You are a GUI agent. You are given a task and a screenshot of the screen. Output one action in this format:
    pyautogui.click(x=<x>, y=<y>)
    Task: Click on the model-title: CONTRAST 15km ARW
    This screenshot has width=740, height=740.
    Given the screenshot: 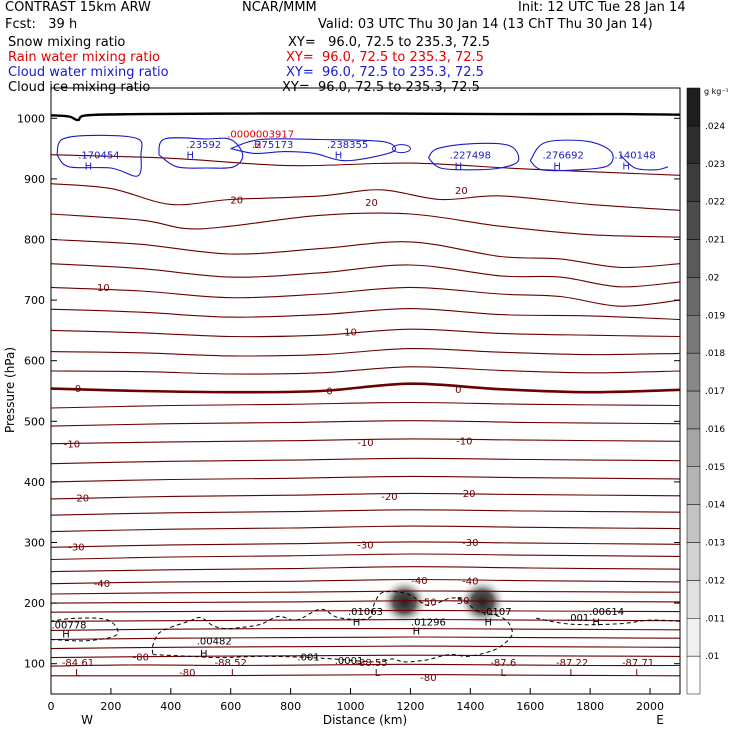 What is the action you would take?
    pyautogui.click(x=78, y=7)
    